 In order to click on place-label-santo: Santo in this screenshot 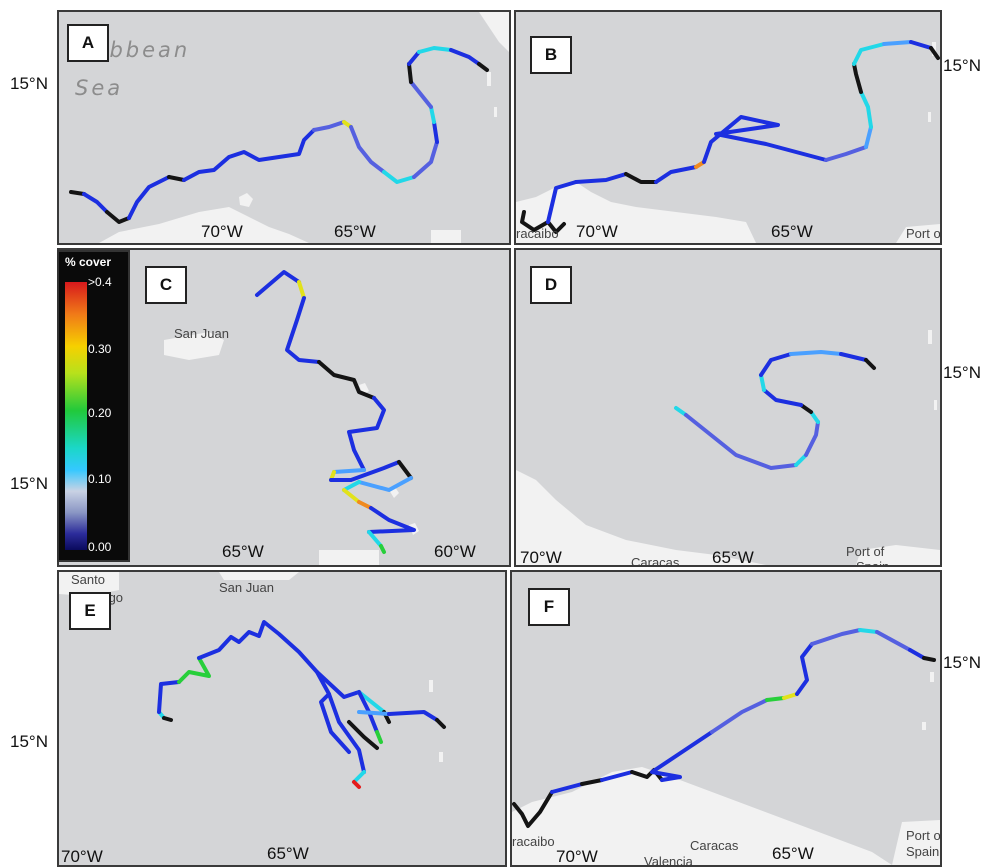, I will do `click(88, 579)`.